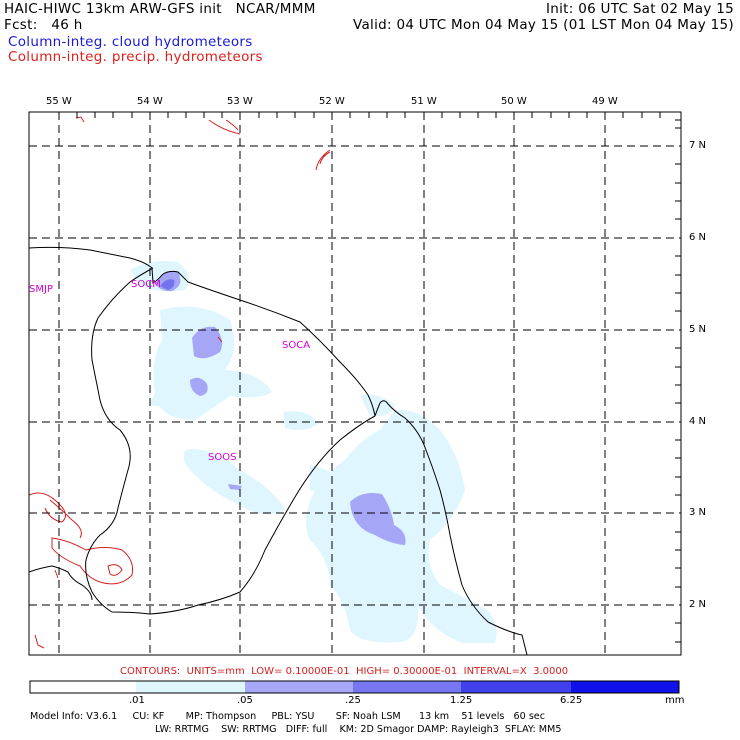  I want to click on init-time: Init: 06 UTC Sat 02 May 15, so click(639, 9).